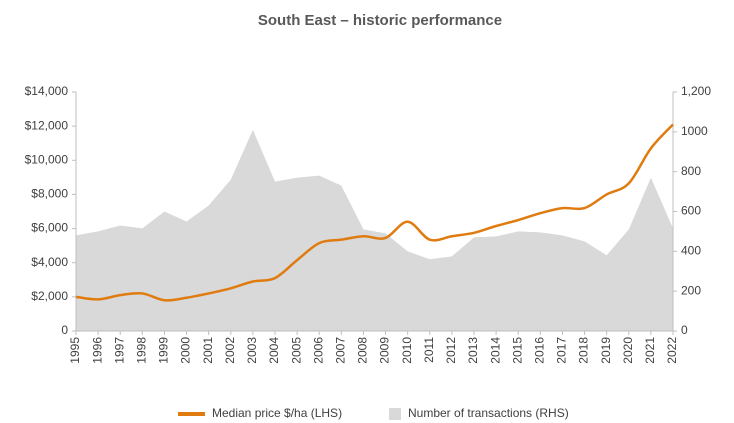 The width and height of the screenshot is (734, 423). What do you see at coordinates (691, 171) in the screenshot?
I see `y2-tick-label: 800` at bounding box center [691, 171].